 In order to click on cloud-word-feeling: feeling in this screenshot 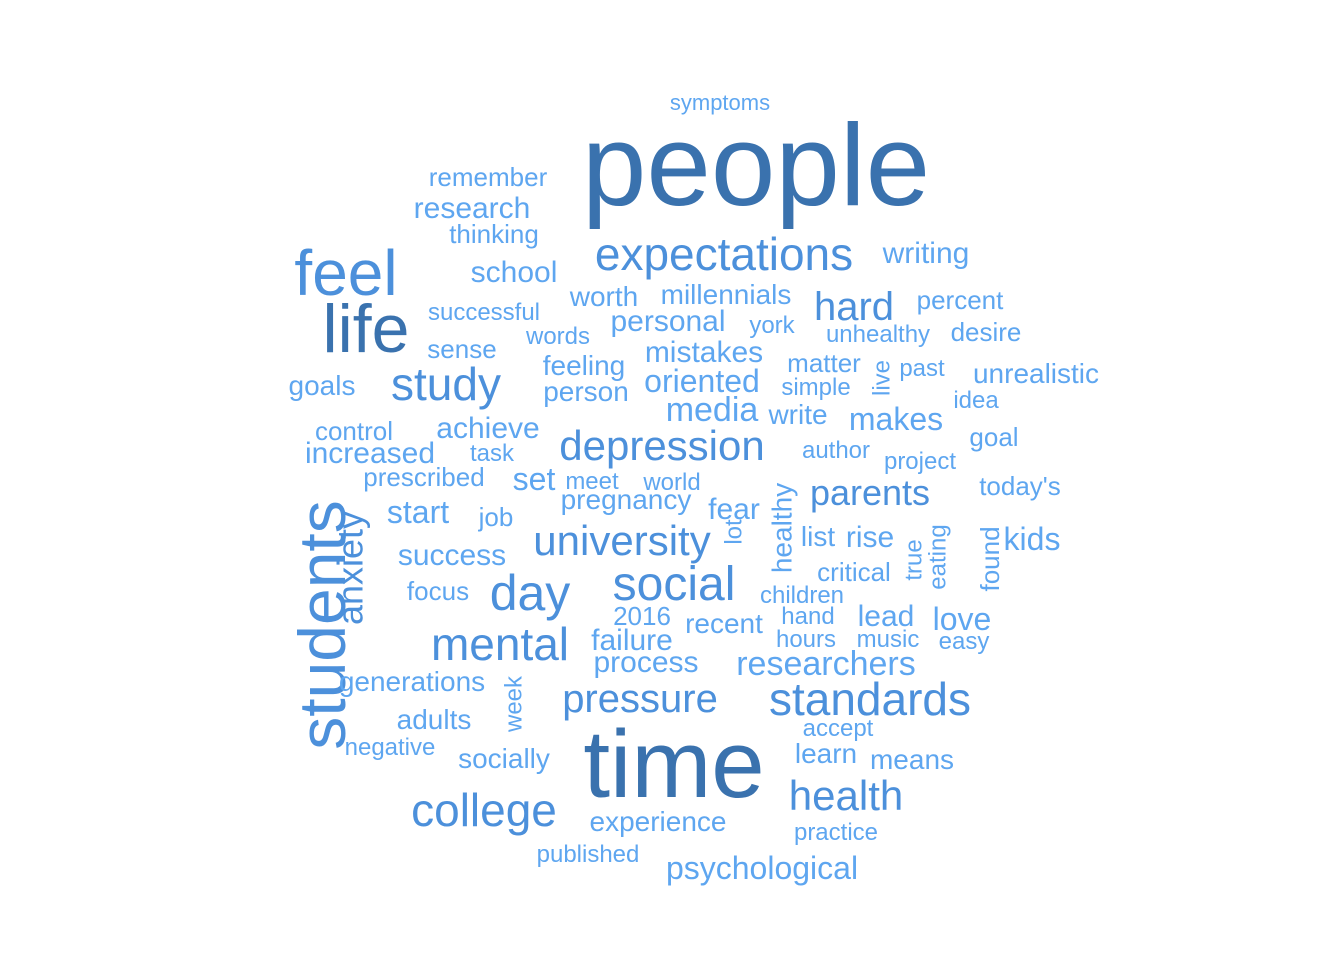, I will do `click(584, 365)`.